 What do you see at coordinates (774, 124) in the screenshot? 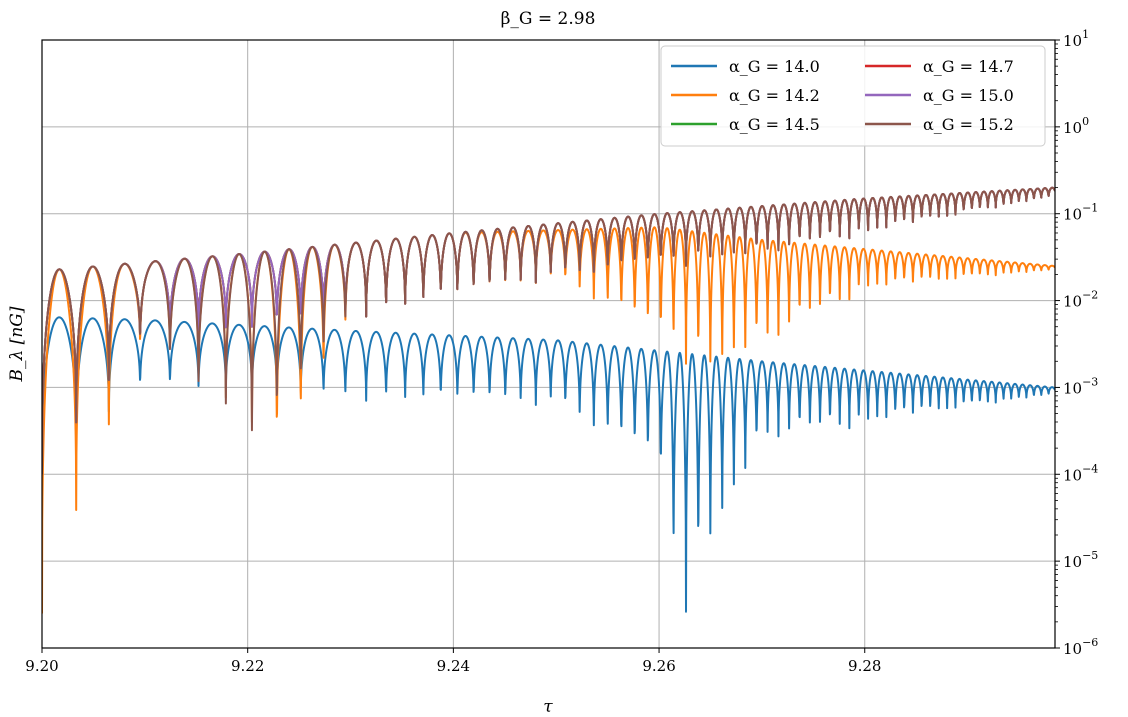
I see `legend-label: α_G = 14.5` at bounding box center [774, 124].